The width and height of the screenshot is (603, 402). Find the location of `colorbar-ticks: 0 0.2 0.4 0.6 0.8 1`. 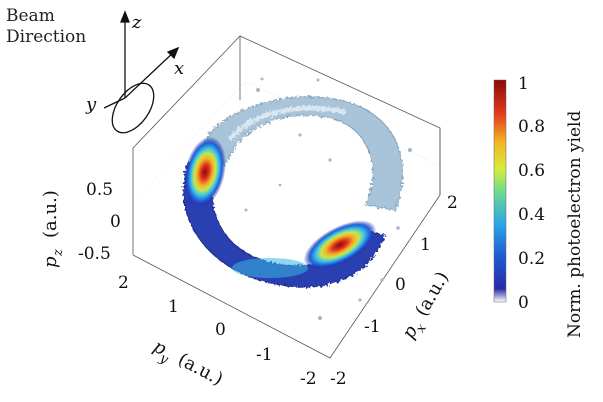

colorbar-ticks: 0 0.2 0.4 0.6 0.8 1 is located at coordinates (531, 193).